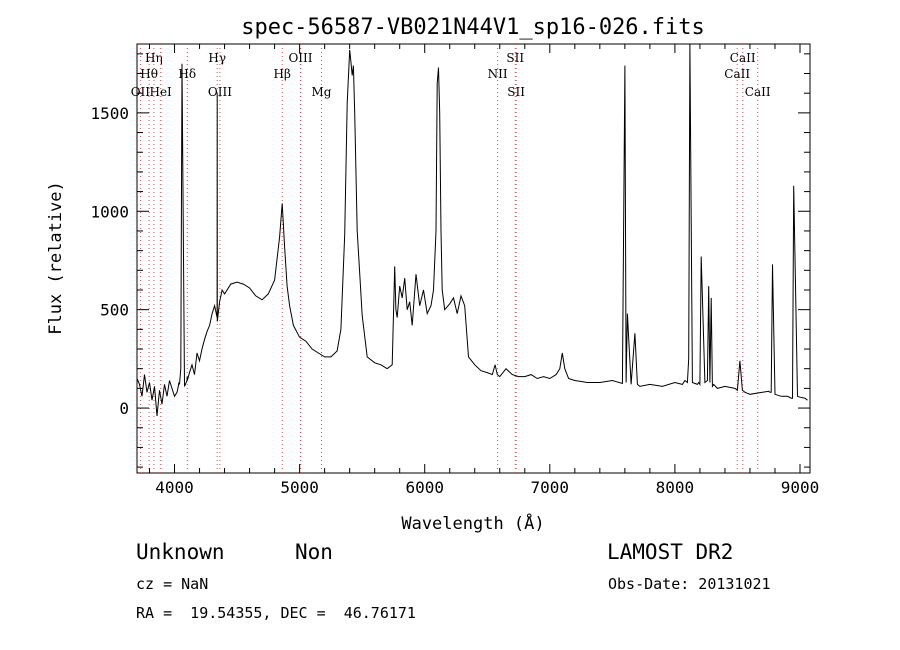  Describe the element at coordinates (109, 211) in the screenshot. I see `y-tick-label: 1000` at that location.